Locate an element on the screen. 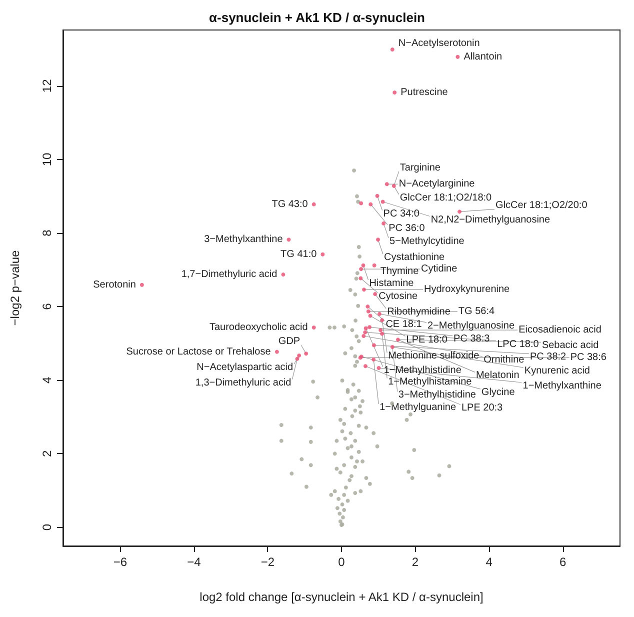 The height and width of the screenshot is (617, 634). annotation: 5−Methylcytidine is located at coordinates (427, 241).